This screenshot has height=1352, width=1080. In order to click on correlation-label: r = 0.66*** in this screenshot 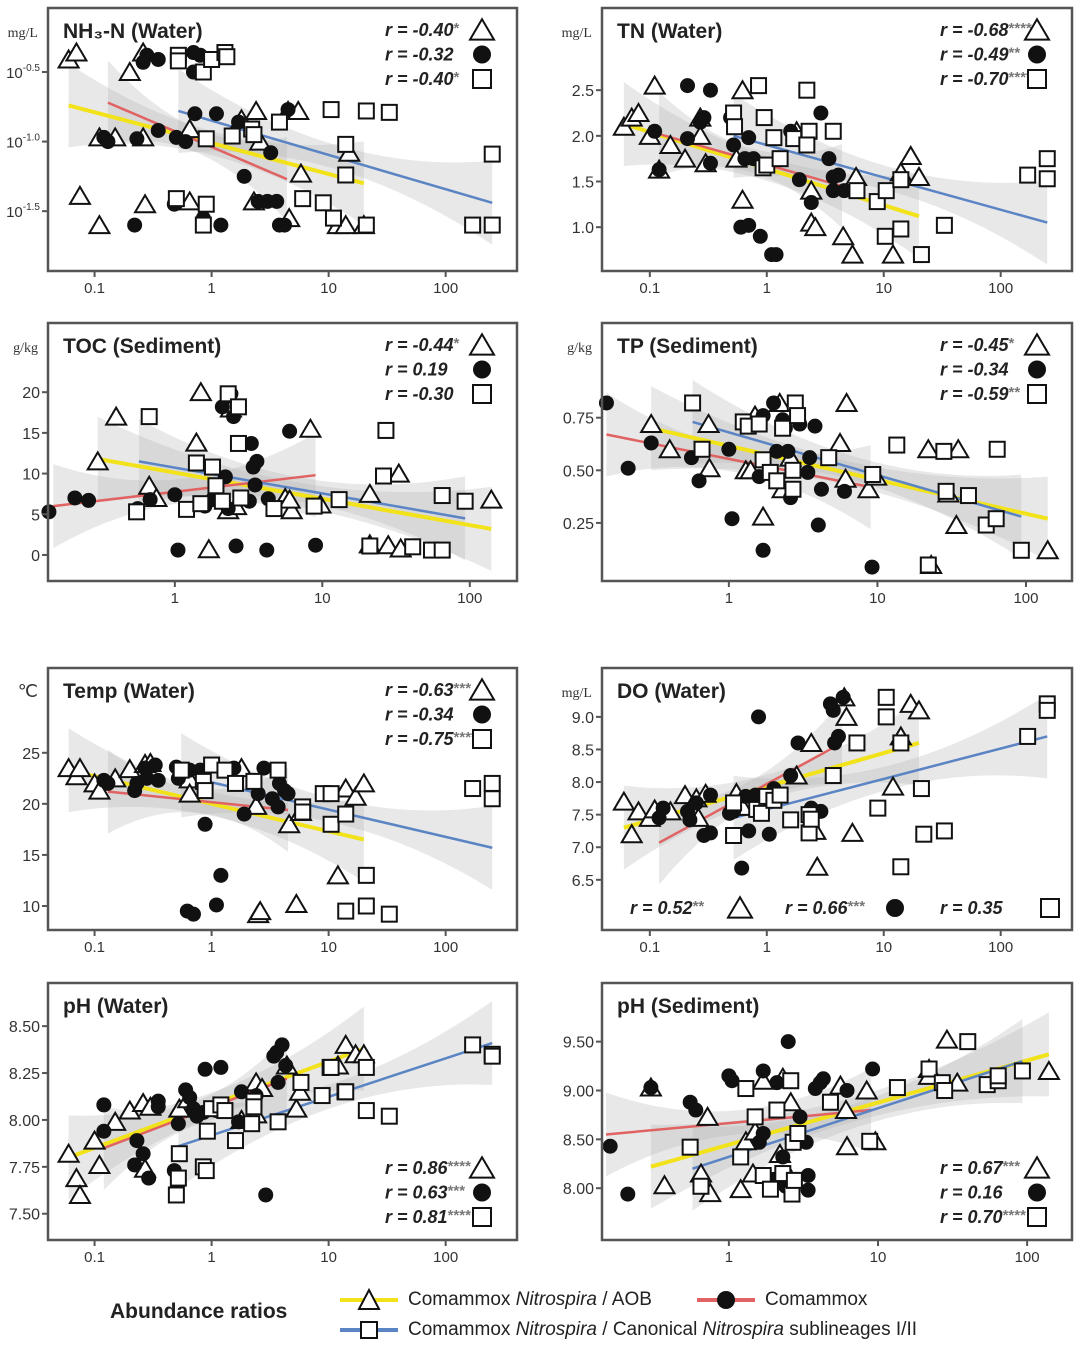, I will do `click(825, 908)`.